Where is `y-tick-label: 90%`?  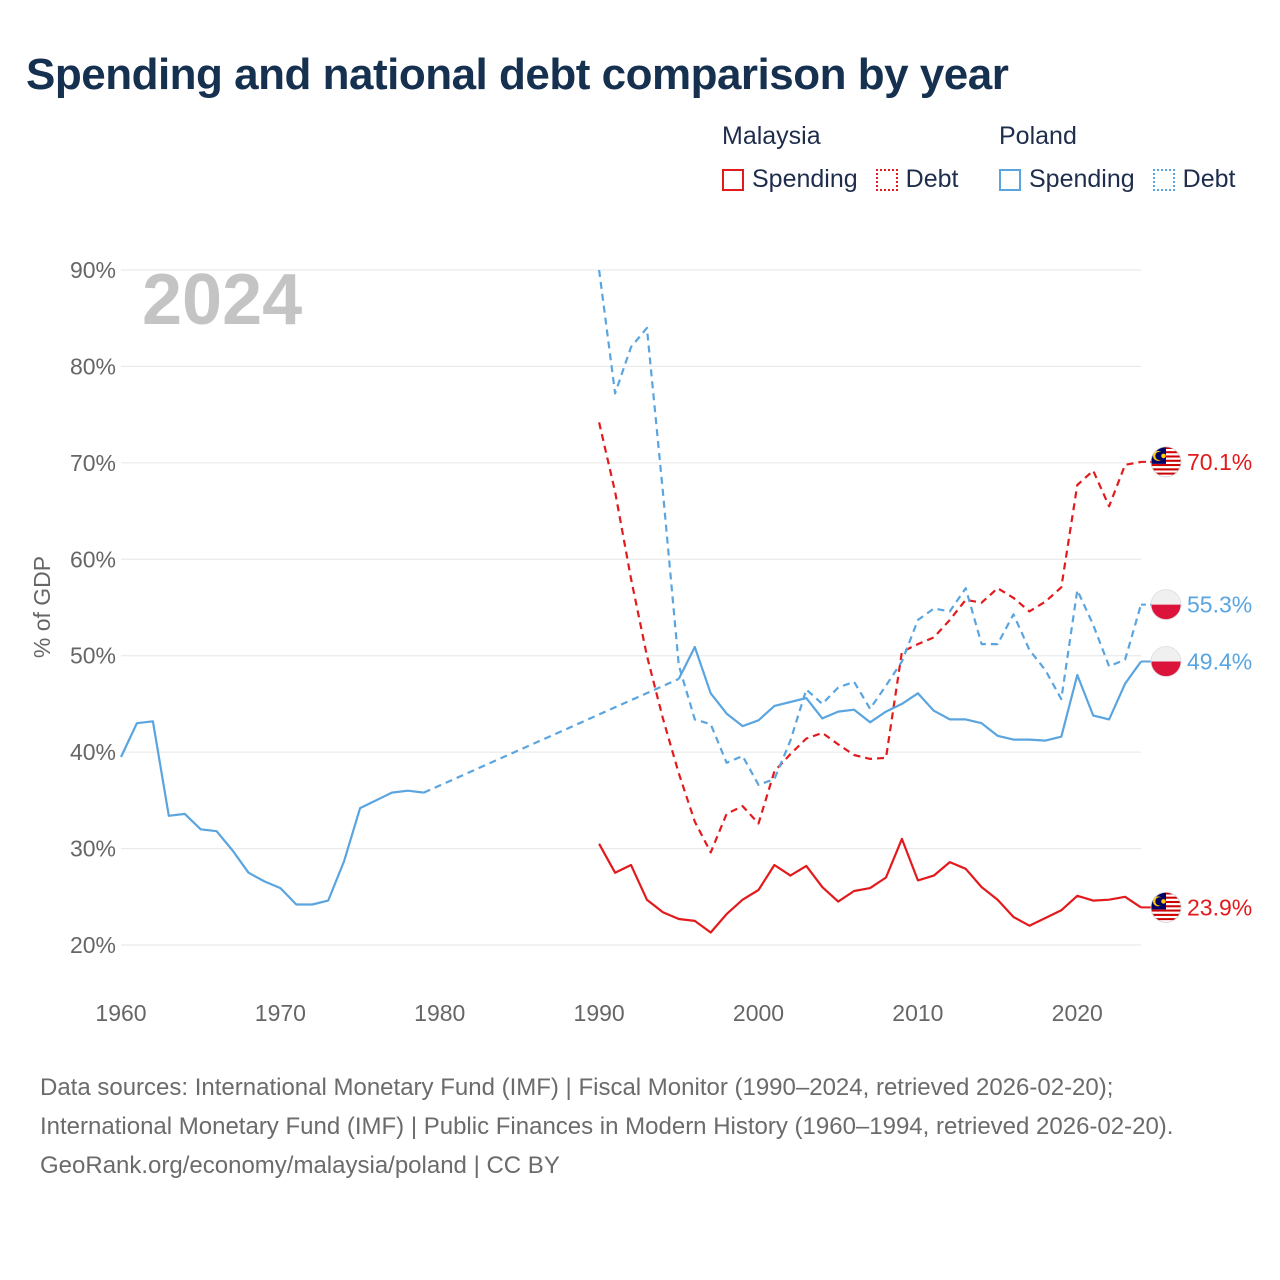 y-tick-label: 90% is located at coordinates (93, 270).